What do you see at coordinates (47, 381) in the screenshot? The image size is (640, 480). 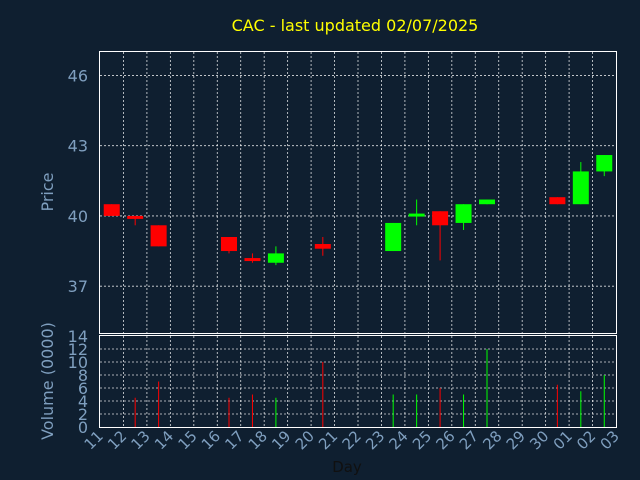 I see `volume-axis-label: Volume (0000)` at bounding box center [47, 381].